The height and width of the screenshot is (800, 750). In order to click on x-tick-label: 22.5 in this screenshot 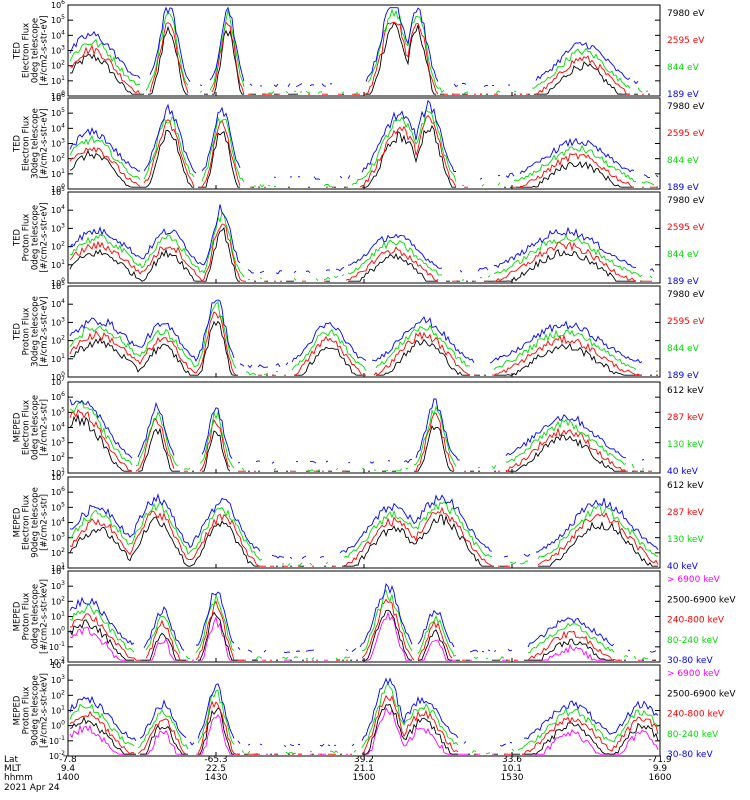, I will do `click(216, 769)`.